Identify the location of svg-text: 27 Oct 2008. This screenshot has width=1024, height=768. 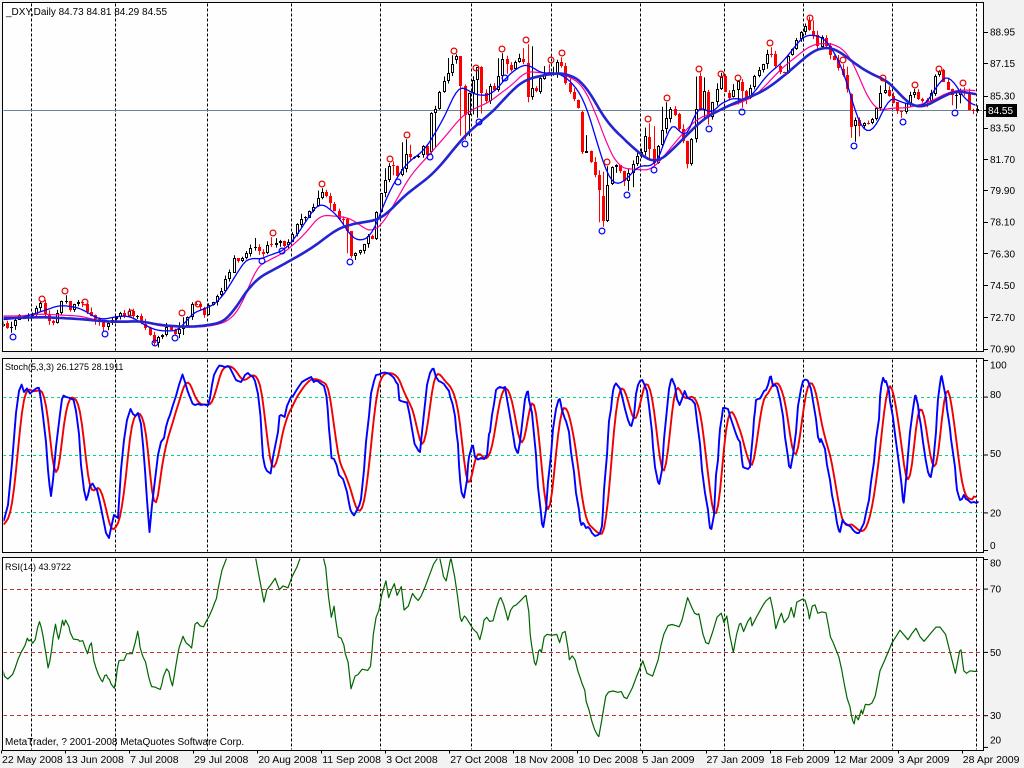
(478, 760).